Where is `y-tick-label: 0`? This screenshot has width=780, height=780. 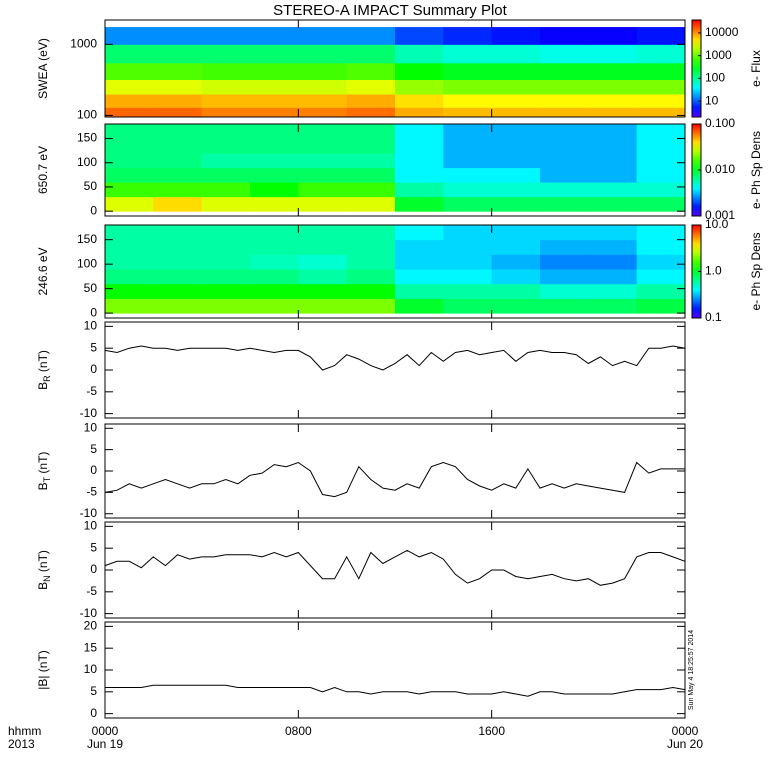
y-tick-label: 0 is located at coordinates (93, 369).